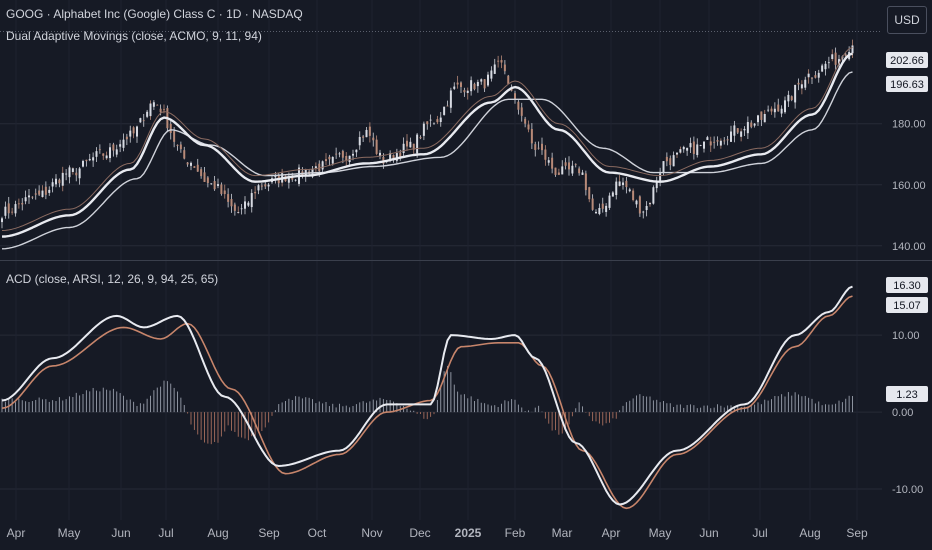 This screenshot has width=932, height=550. I want to click on time-axis-label: Nov, so click(371, 533).